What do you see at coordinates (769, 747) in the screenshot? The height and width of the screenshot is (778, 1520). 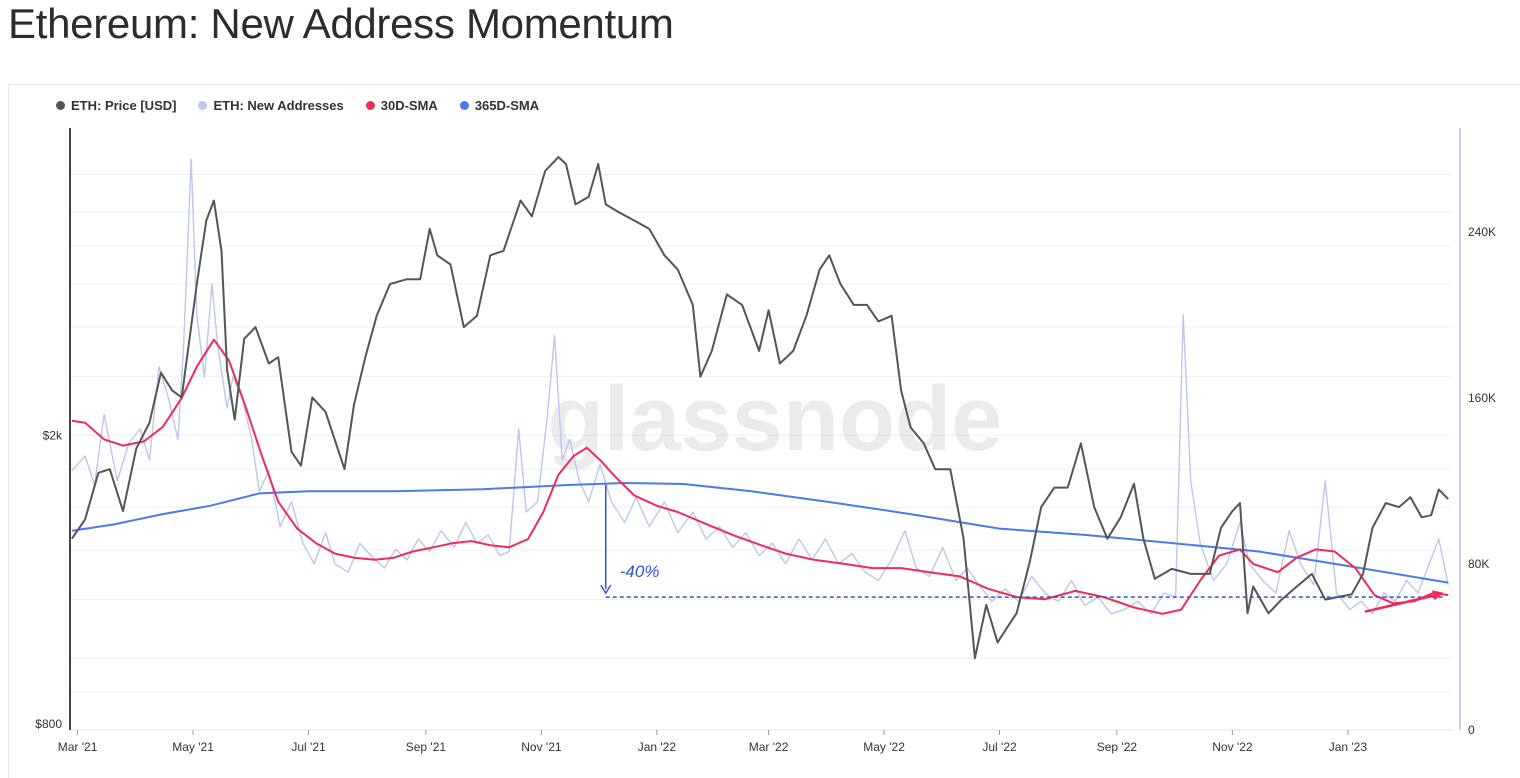 I see `x-tick-label: Mar '22` at bounding box center [769, 747].